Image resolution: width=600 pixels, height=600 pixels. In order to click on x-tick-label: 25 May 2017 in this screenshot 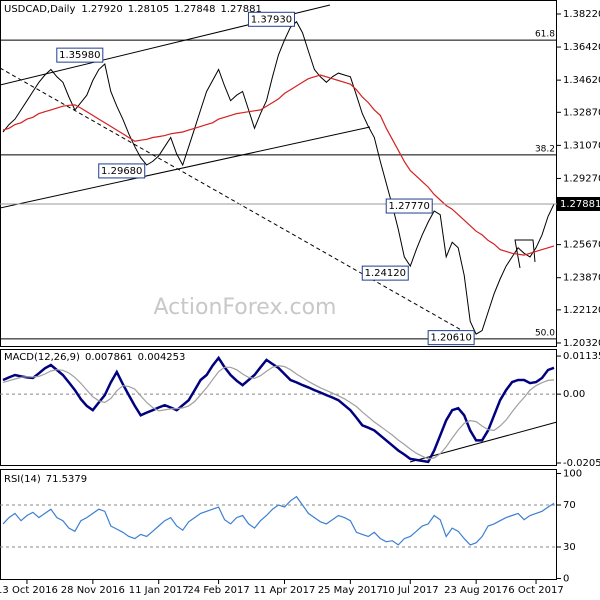, I will do `click(350, 590)`.